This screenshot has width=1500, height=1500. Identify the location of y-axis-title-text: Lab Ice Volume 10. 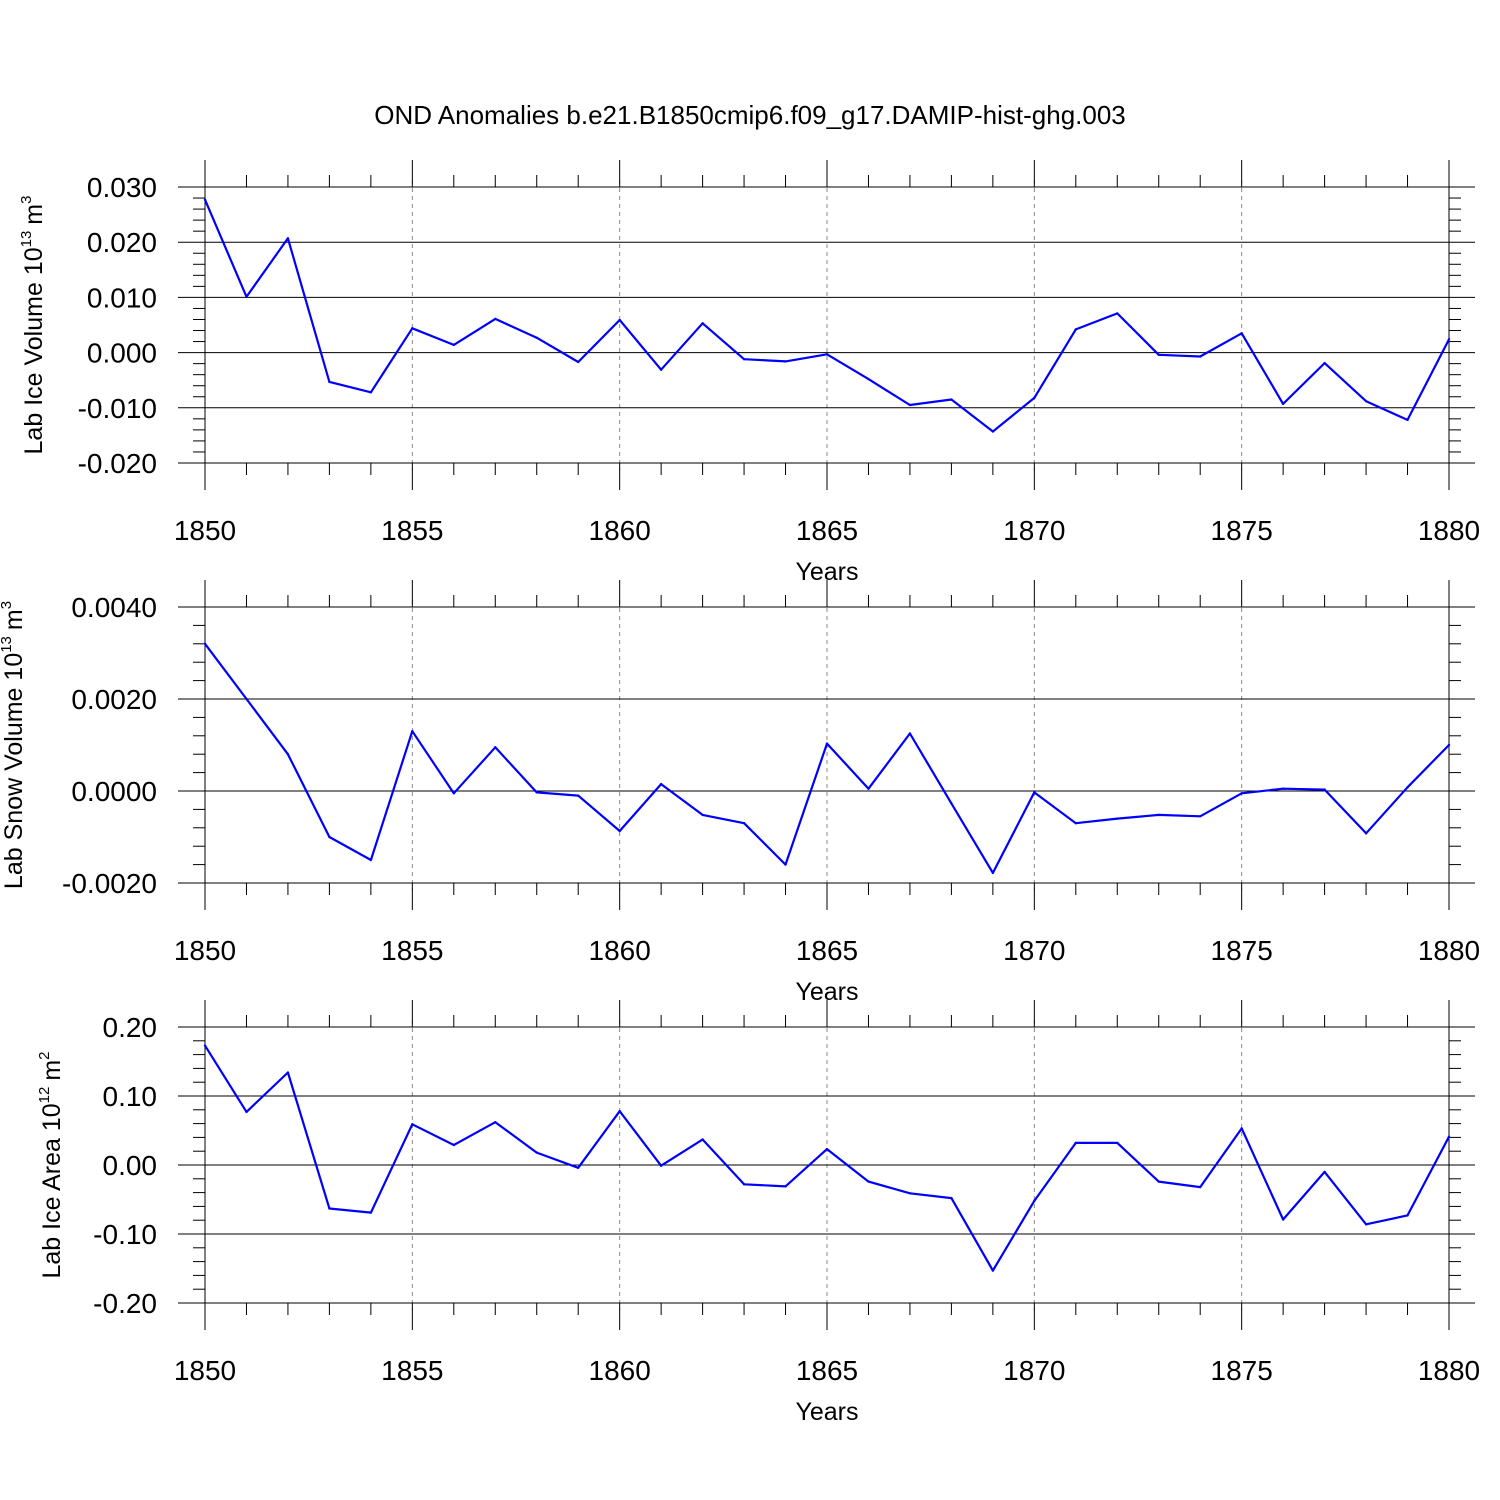
(34, 350).